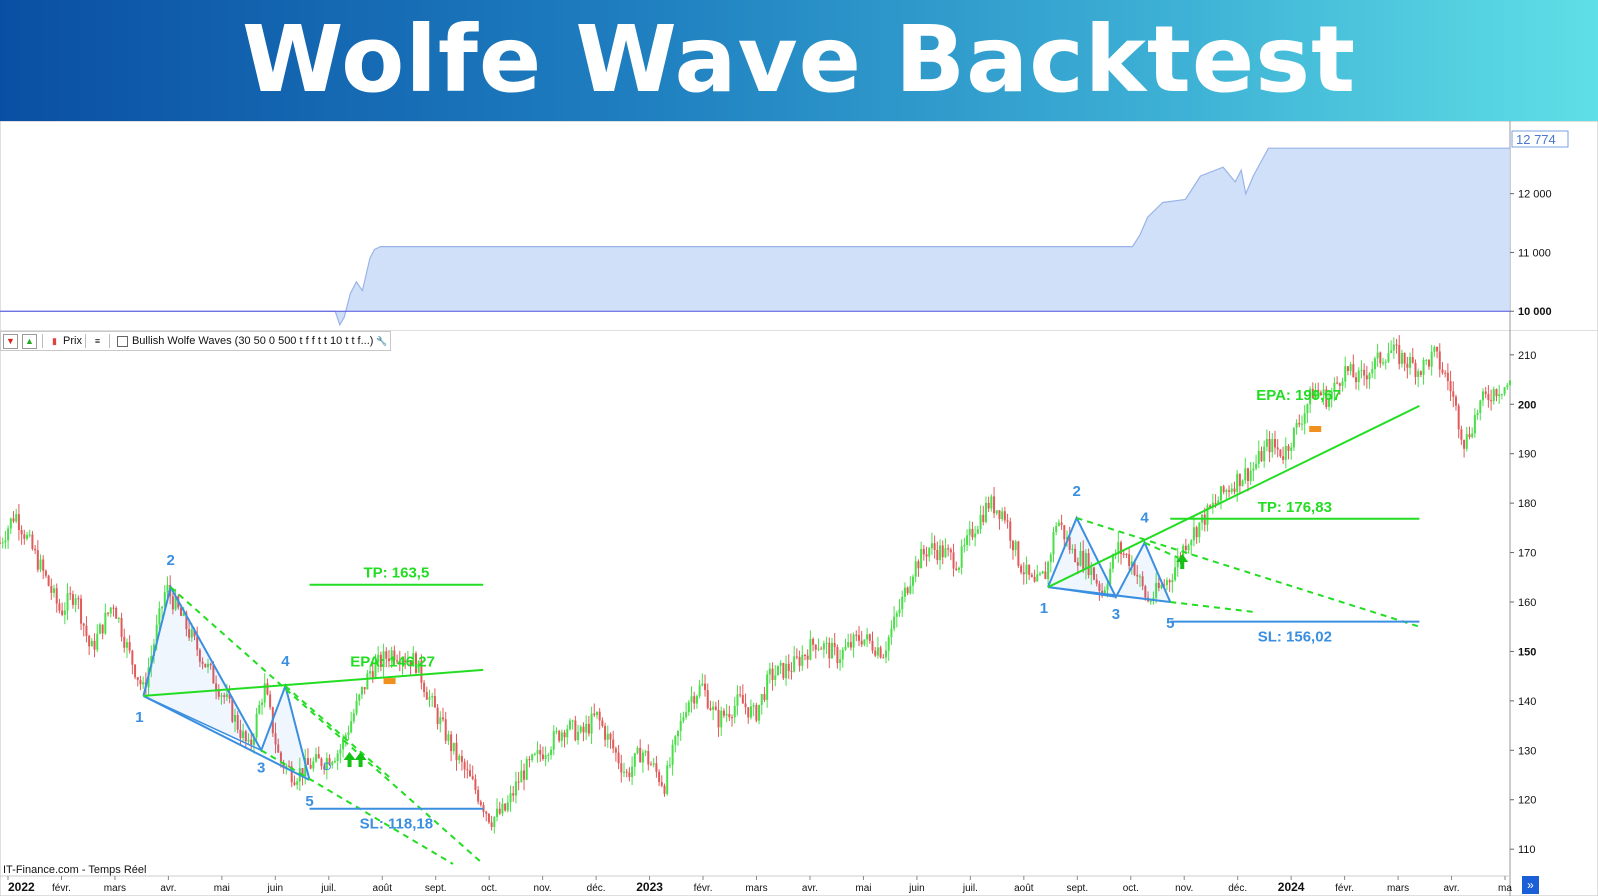  I want to click on wave-point-label: 1, so click(1044, 608).